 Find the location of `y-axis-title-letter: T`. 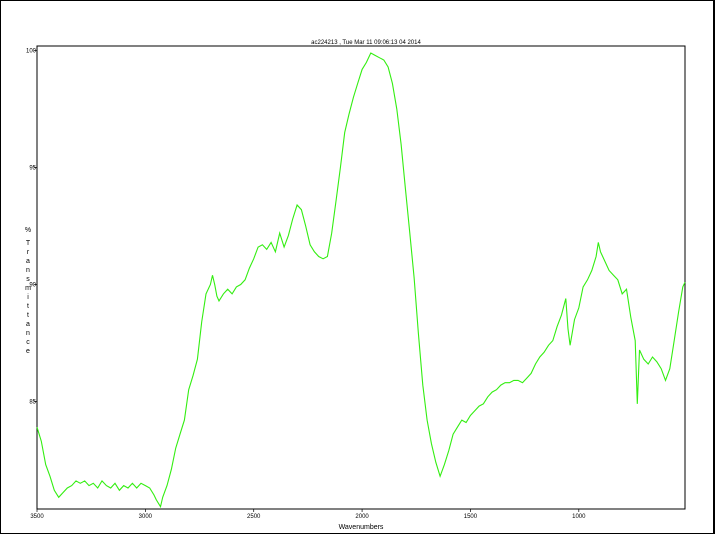

y-axis-title-letter: T is located at coordinates (28, 243).